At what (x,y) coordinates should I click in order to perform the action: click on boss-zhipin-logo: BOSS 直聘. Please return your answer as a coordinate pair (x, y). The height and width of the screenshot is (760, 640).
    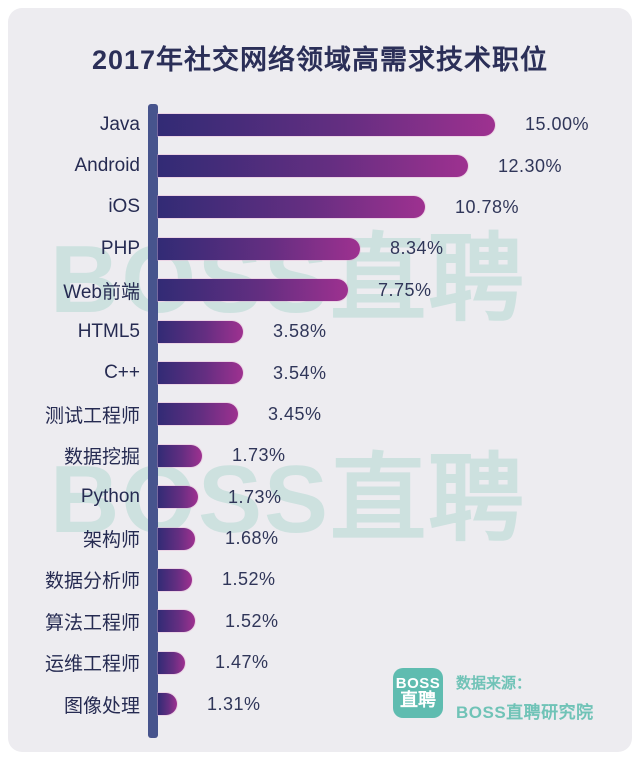
    Looking at the image, I should click on (418, 693).